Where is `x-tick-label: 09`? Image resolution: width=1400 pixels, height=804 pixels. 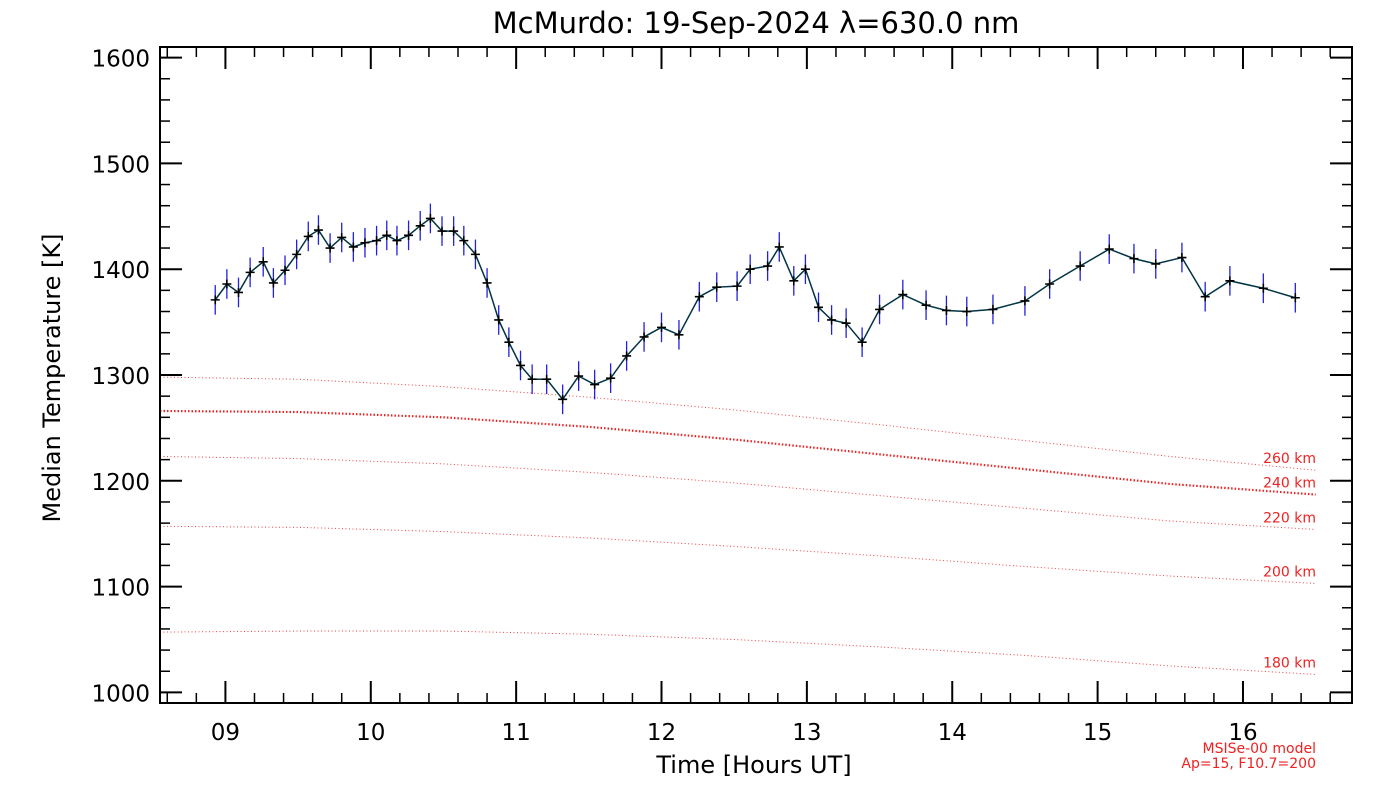
x-tick-label: 09 is located at coordinates (225, 733).